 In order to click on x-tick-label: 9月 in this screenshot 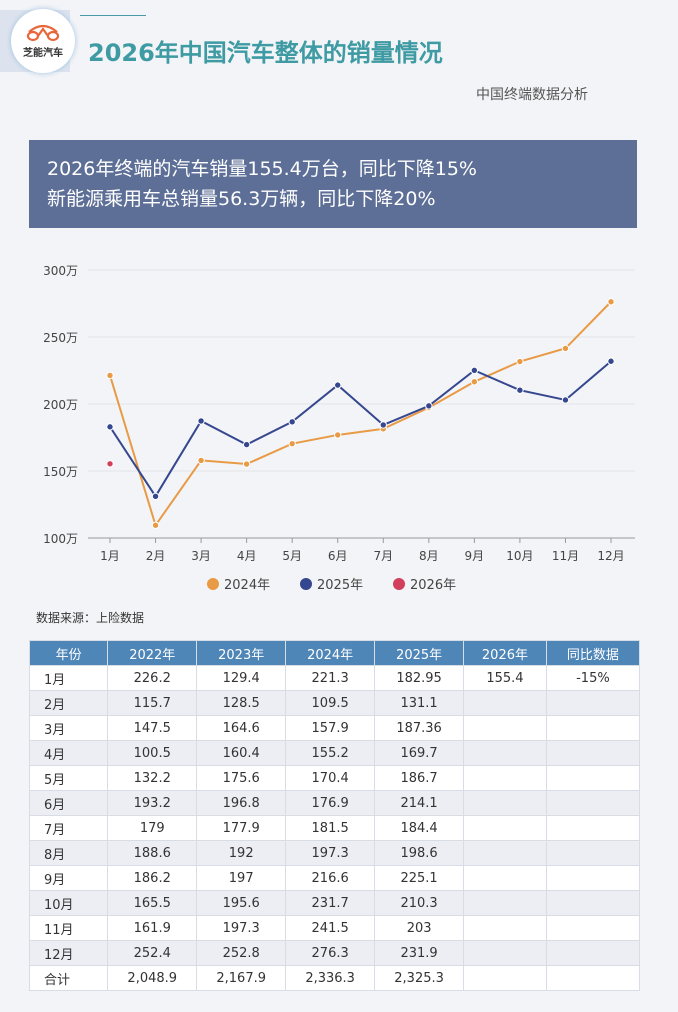, I will do `click(475, 556)`.